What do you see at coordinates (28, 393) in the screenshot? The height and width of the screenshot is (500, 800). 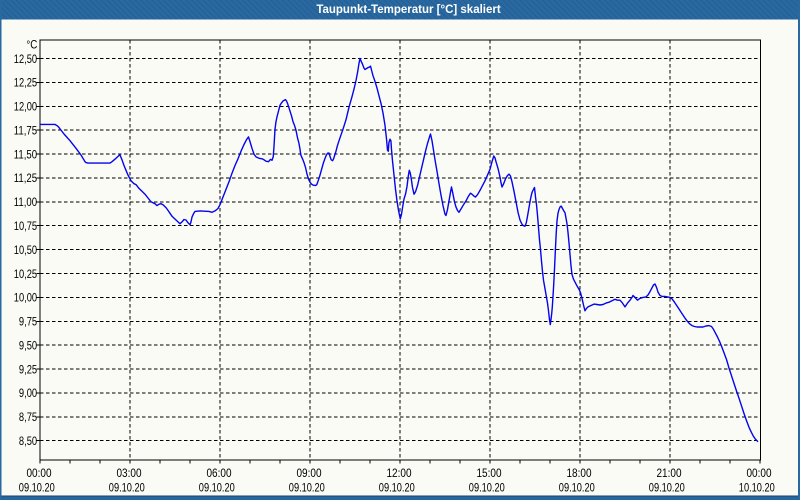 I see `svg-text: 9,00` at bounding box center [28, 393].